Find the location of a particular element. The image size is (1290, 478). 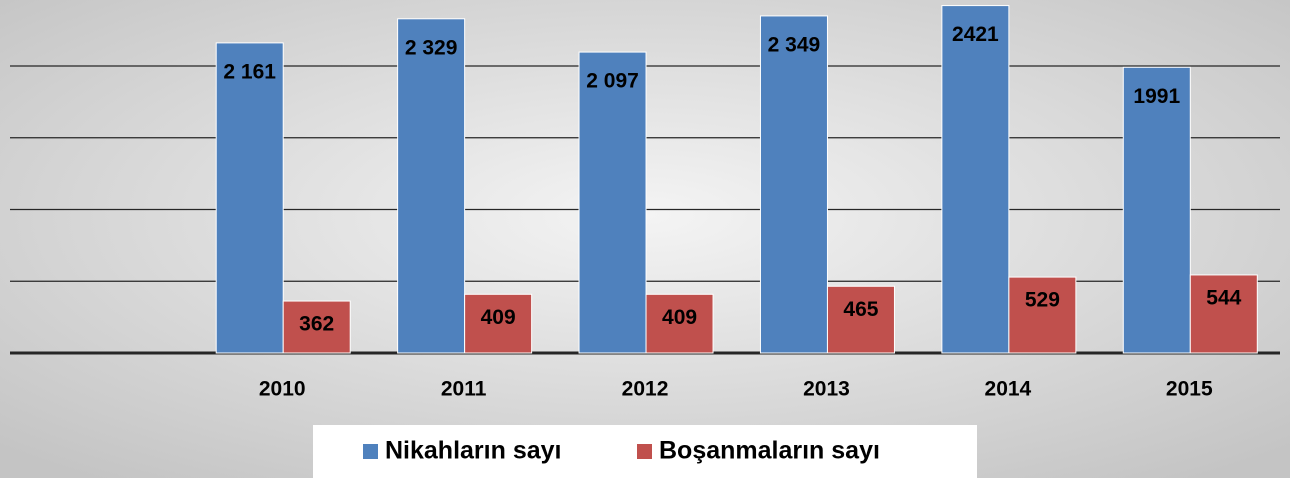

data-label: 2 329 is located at coordinates (431, 47).